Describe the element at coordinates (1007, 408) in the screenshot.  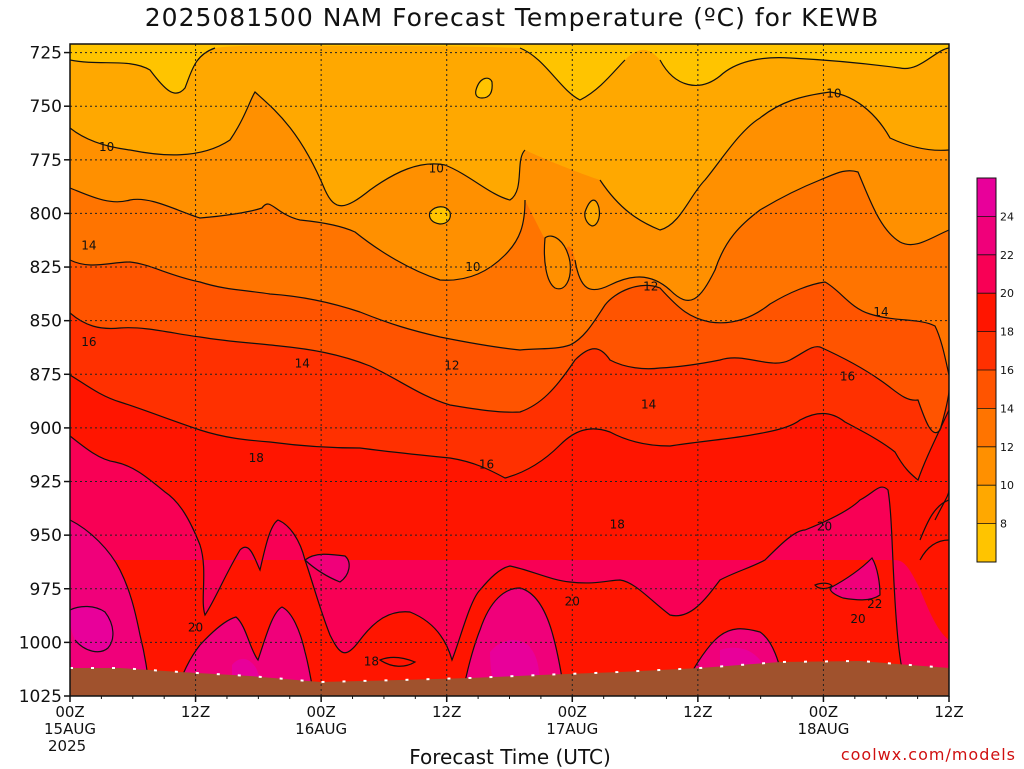
I see `colorbar-label: 14` at that location.